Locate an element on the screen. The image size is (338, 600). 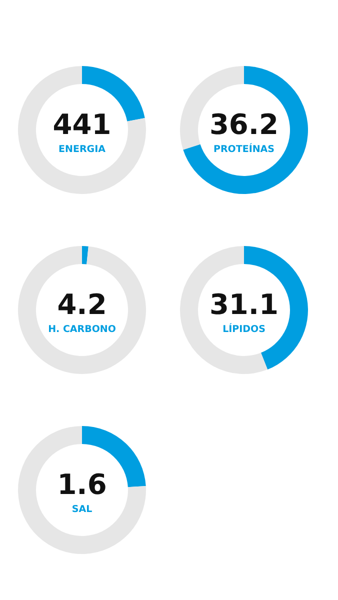
text: 441 is located at coordinates (82, 124).